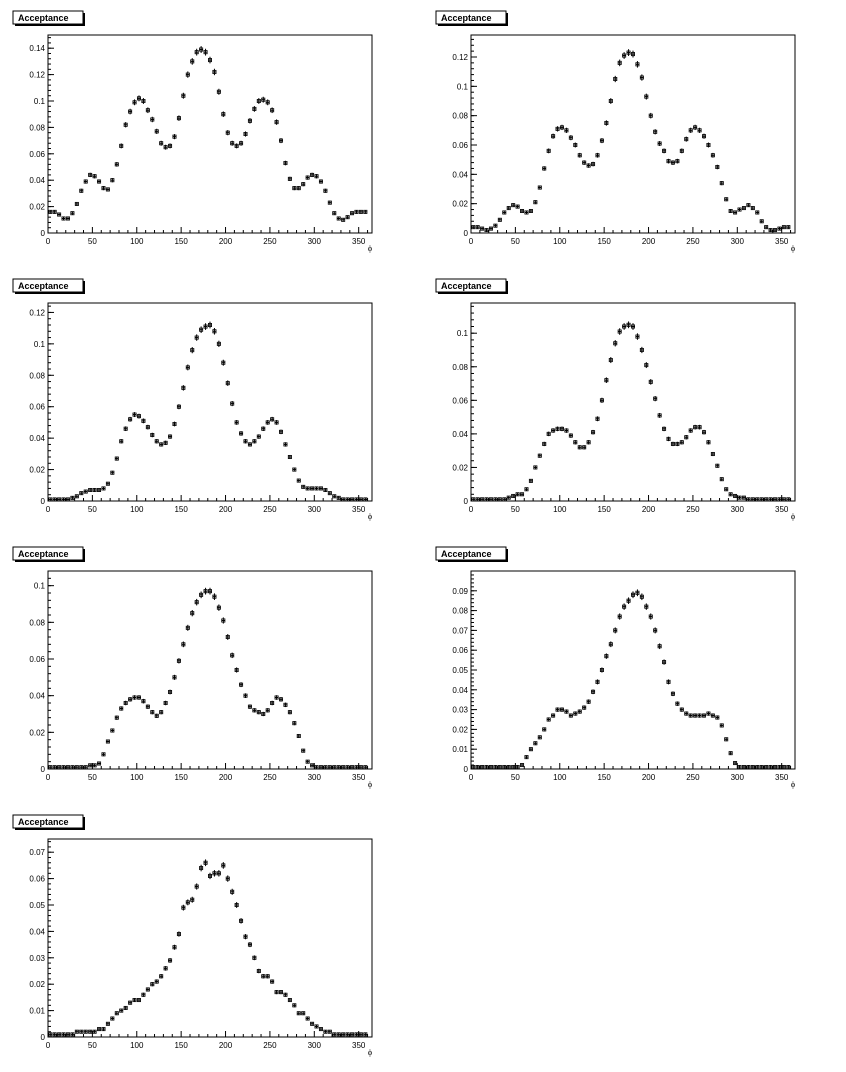 The height and width of the screenshot is (1072, 846). What do you see at coordinates (515, 777) in the screenshot?
I see `x-tick-label: 50` at bounding box center [515, 777].